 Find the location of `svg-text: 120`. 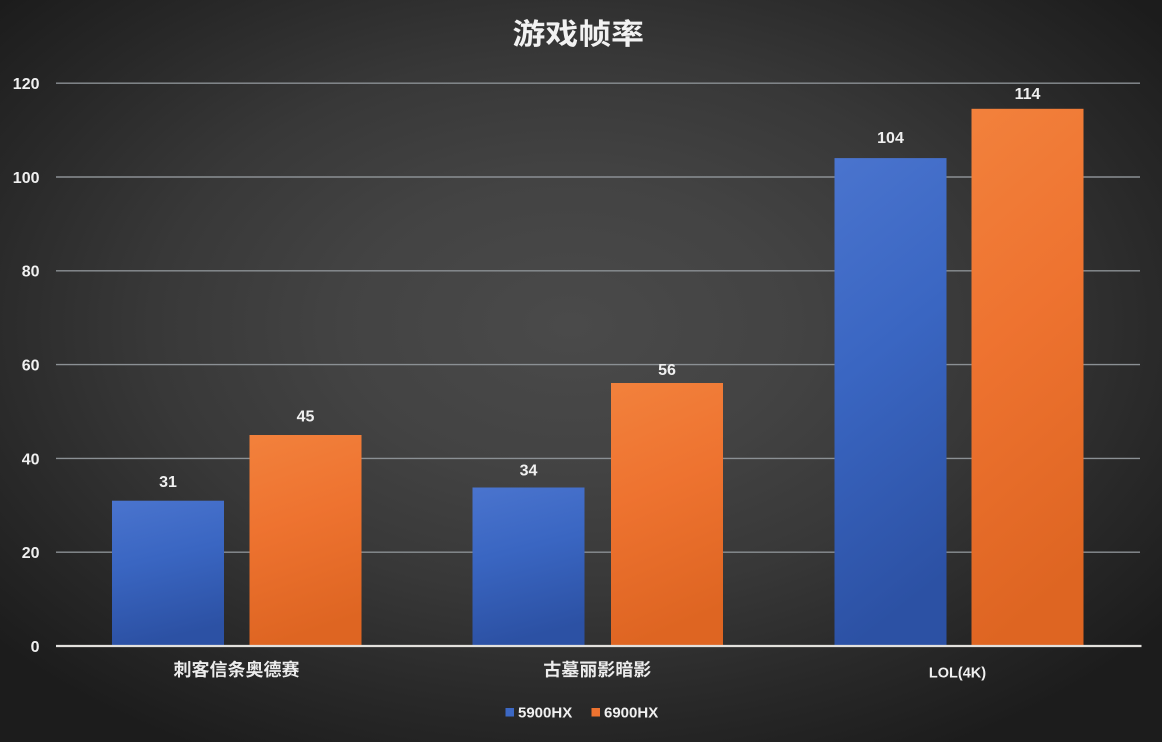

svg-text: 120 is located at coordinates (26, 84).